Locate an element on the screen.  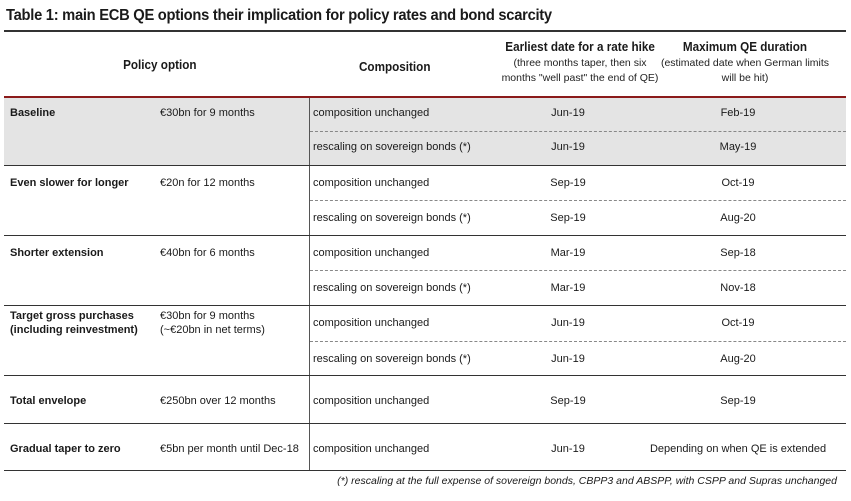
header-rule is located at coordinates (425, 97).